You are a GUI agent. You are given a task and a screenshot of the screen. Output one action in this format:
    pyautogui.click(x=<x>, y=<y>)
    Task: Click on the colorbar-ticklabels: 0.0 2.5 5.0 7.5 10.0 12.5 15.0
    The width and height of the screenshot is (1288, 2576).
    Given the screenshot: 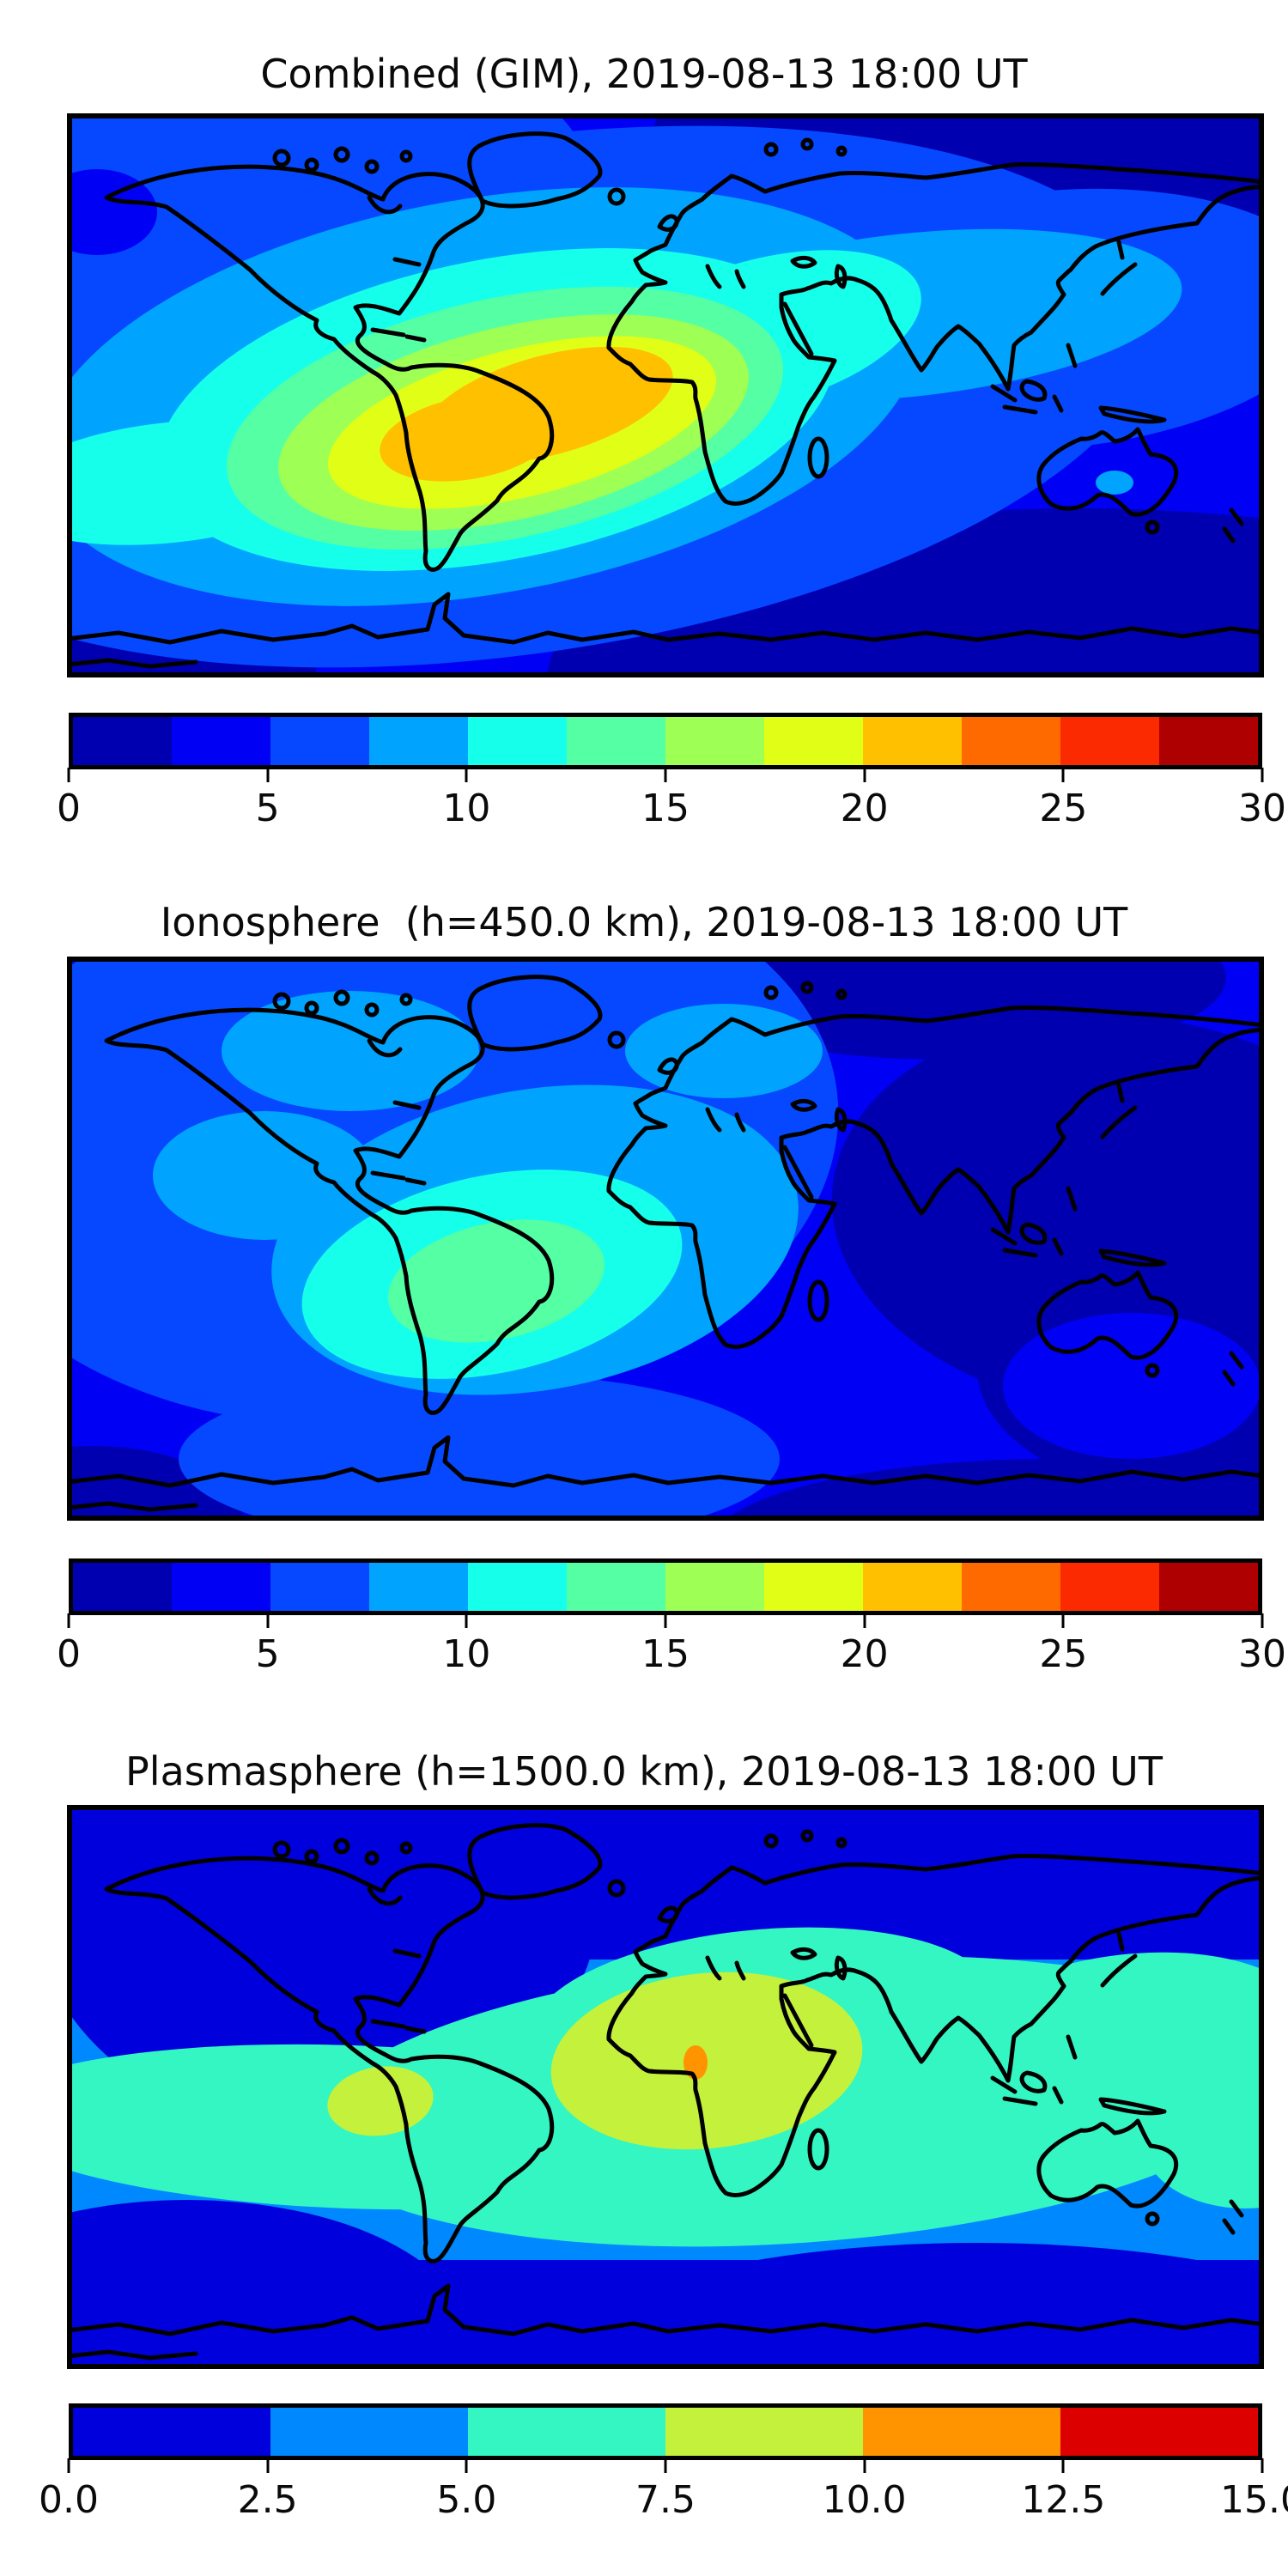 What is the action you would take?
    pyautogui.click(x=663, y=2501)
    